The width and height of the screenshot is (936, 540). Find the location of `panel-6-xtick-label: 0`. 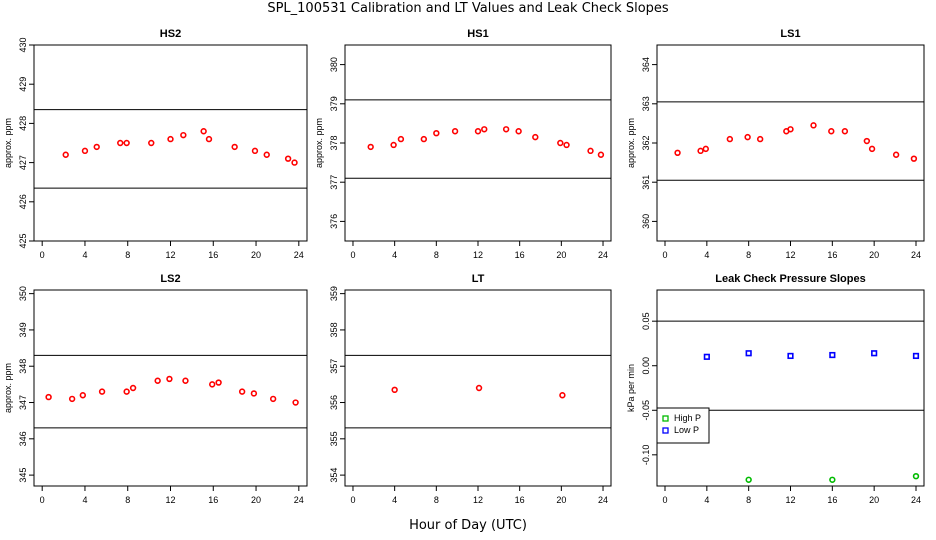

panel-6-xtick-label: 0 is located at coordinates (665, 500).